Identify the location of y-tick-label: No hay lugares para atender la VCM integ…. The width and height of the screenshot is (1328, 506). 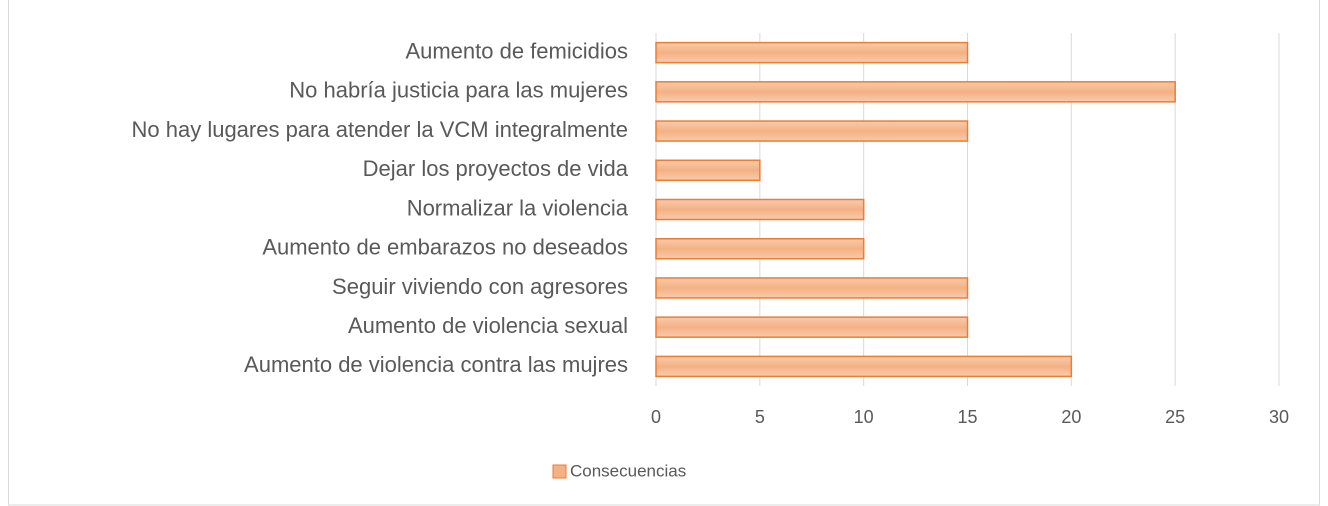
(380, 129).